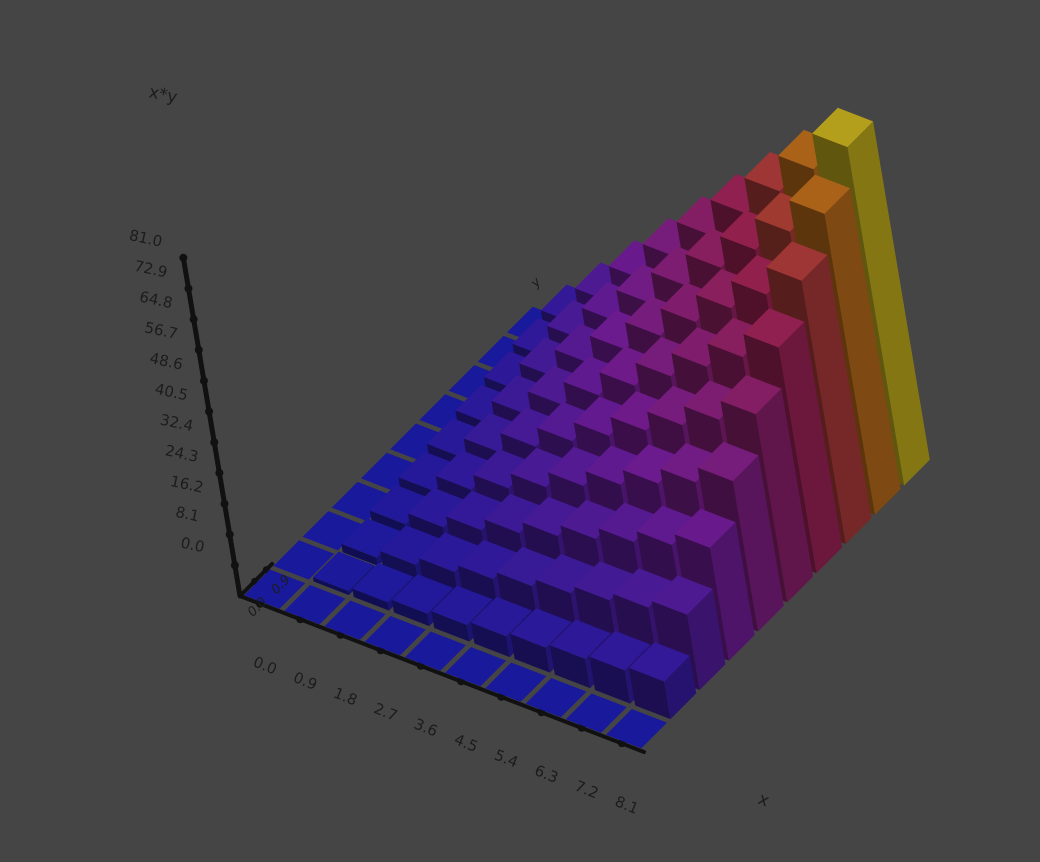 The height and width of the screenshot is (862, 1040). Describe the element at coordinates (305, 681) in the screenshot. I see `x-tick-label: 0.9` at that location.